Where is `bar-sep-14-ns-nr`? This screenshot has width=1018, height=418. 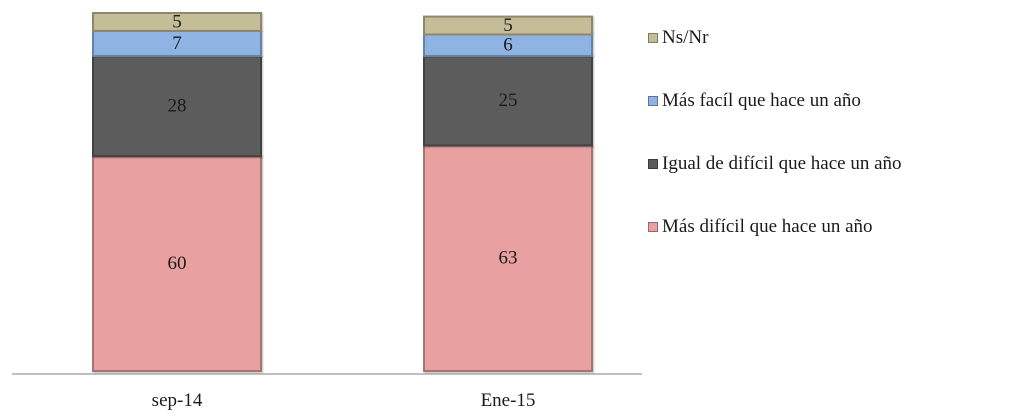
bar-sep-14-ns-nr is located at coordinates (177, 22).